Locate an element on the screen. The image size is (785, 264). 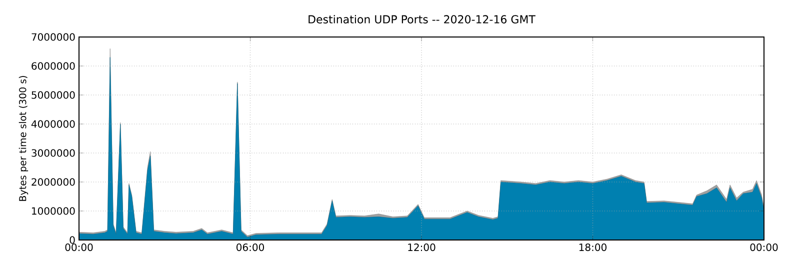
x-tick-label: 06:00 is located at coordinates (250, 248).